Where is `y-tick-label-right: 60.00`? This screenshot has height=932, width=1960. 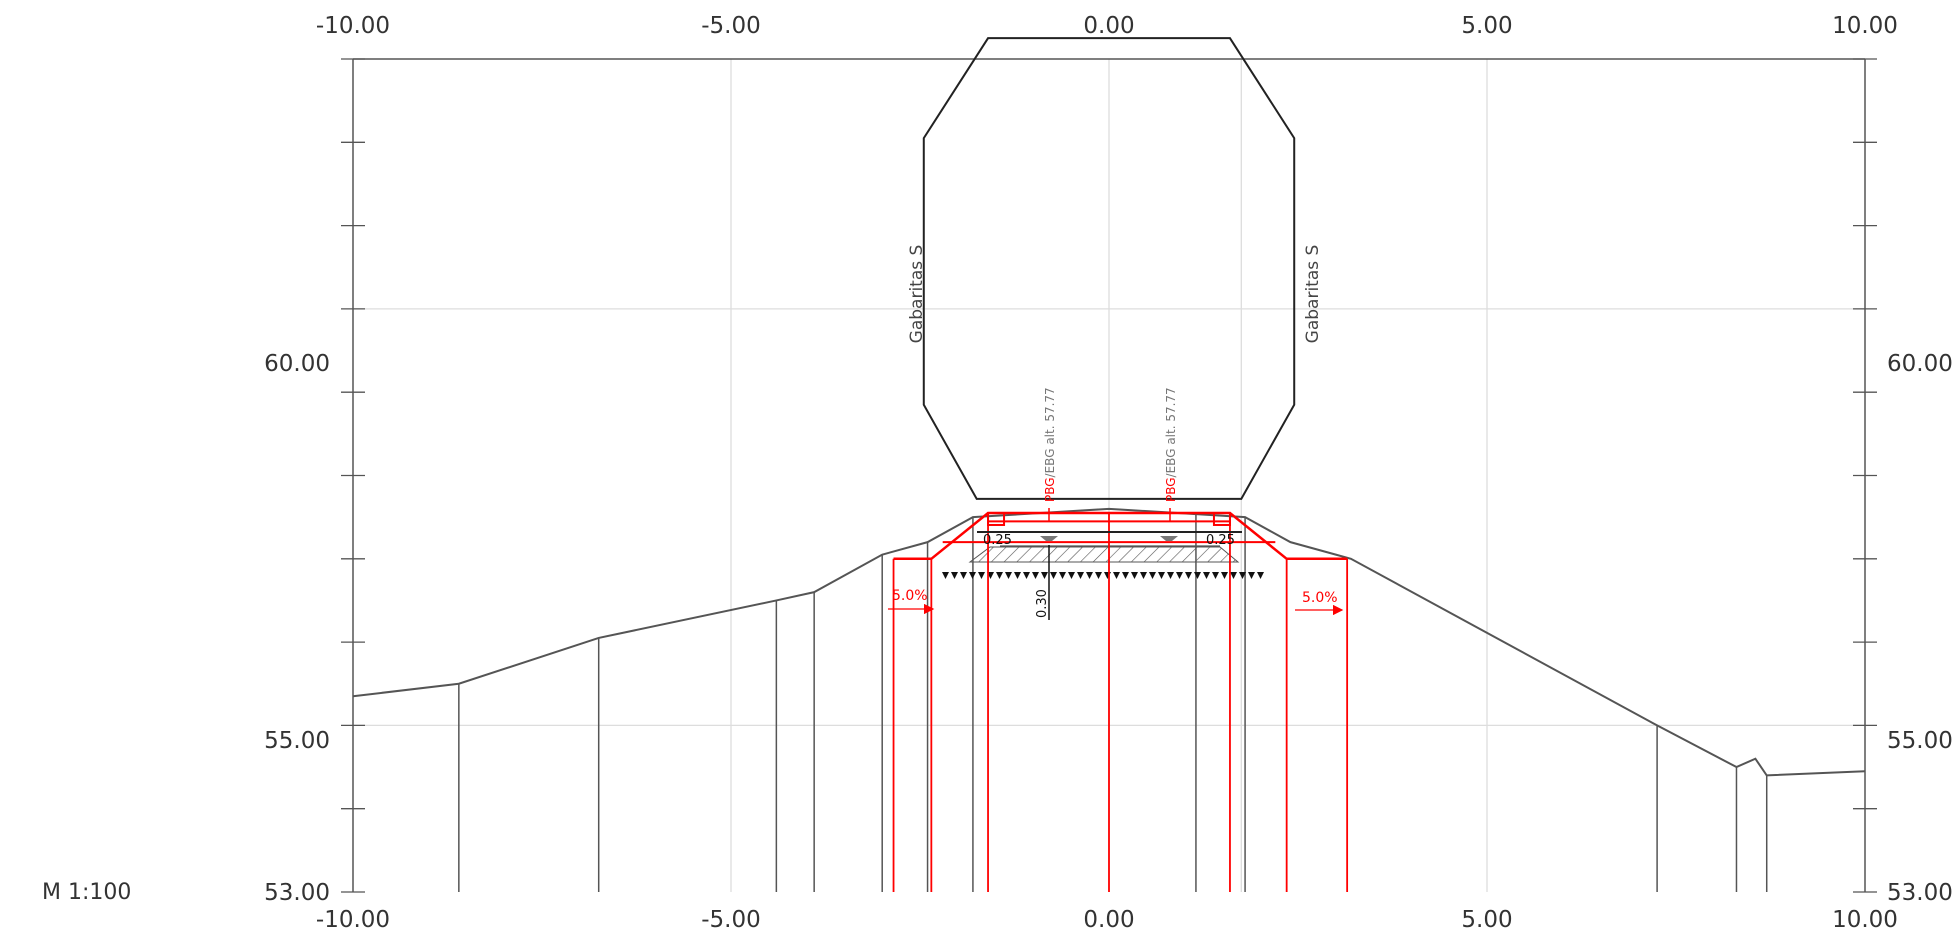
y-tick-label-right: 60.00 is located at coordinates (1920, 364).